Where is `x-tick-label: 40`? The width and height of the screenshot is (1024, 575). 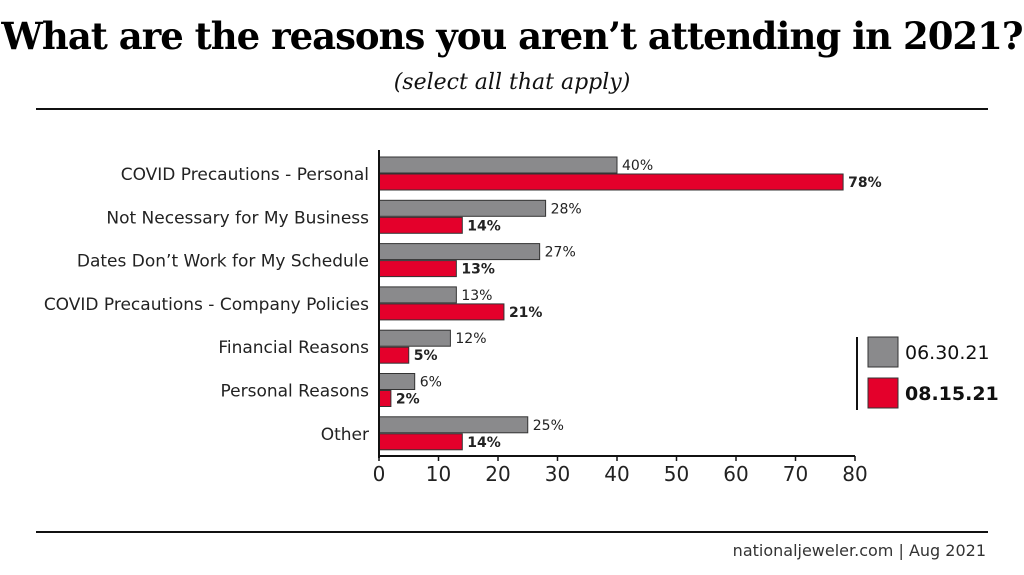 x-tick-label: 40 is located at coordinates (616, 474).